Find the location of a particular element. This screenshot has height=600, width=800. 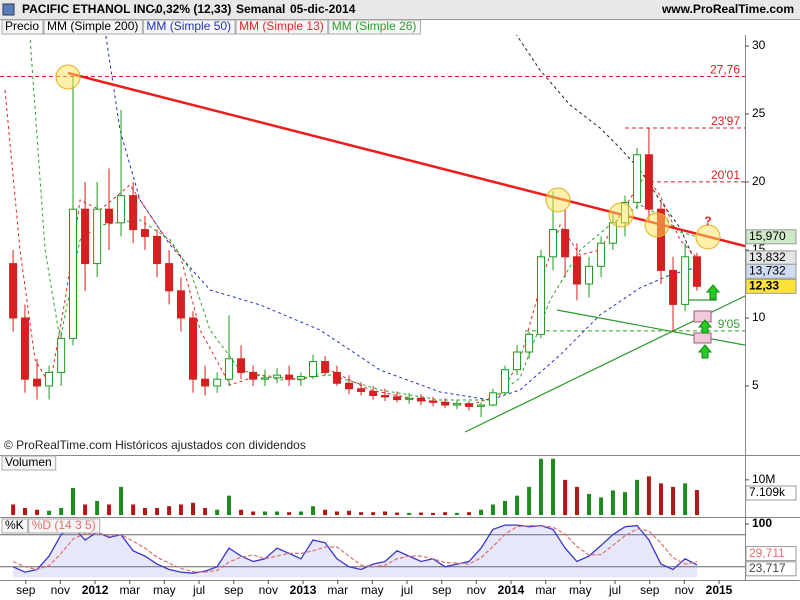

legend-label: Volumen is located at coordinates (28, 462).